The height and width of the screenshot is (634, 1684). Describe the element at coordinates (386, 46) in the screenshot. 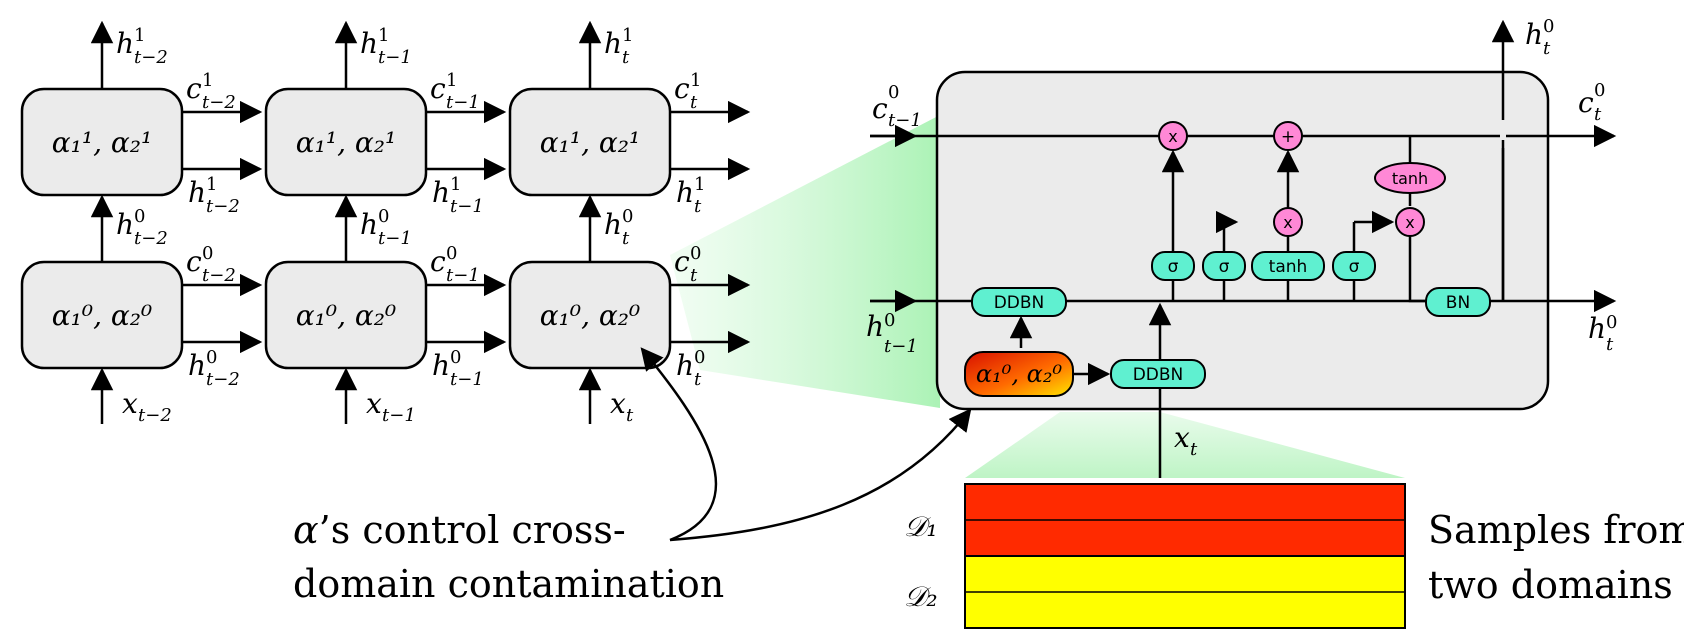

I see `h-top-label: h 1t−1` at that location.